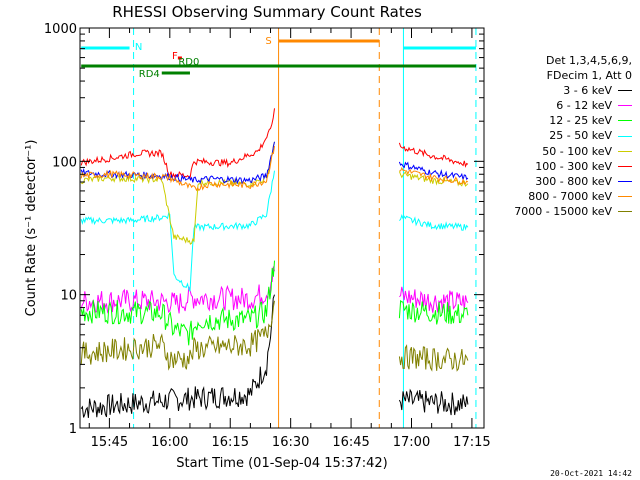  I want to click on legend-entry-label: 7000 - 15000 keV, so click(563, 211).